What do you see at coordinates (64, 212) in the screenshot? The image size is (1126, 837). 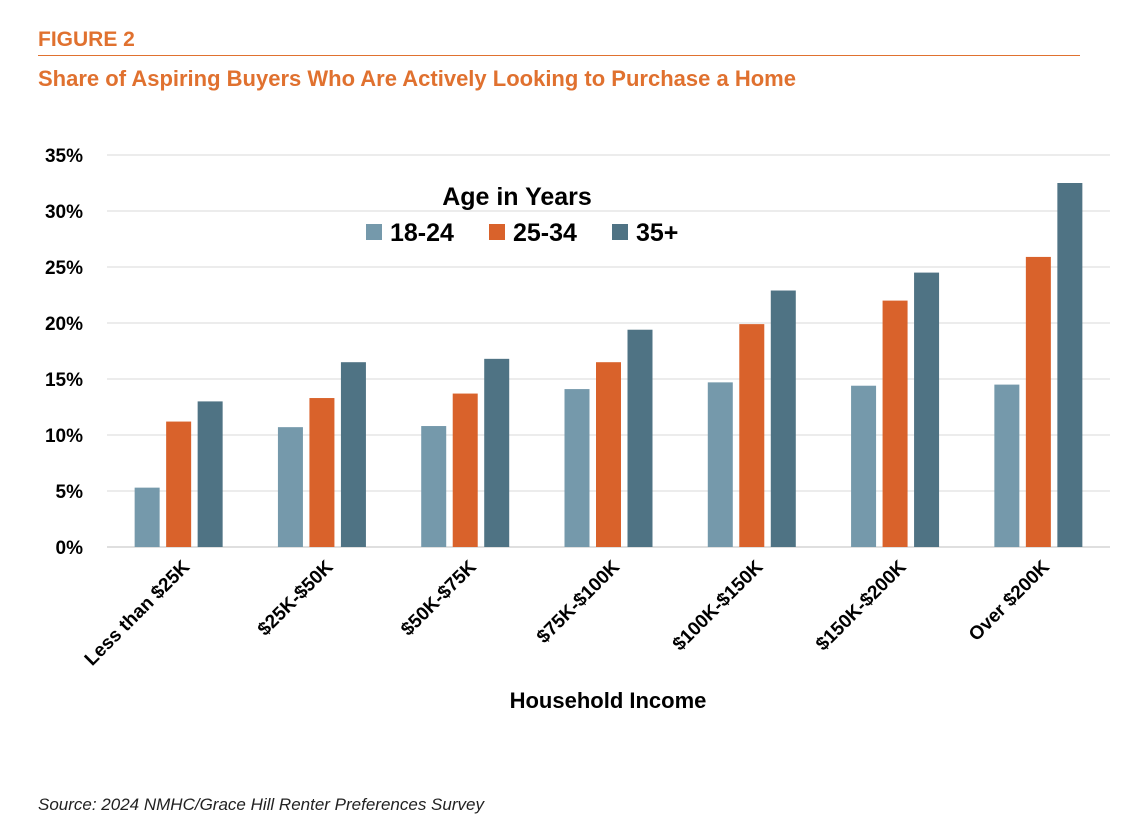 I see `y-tick-label: 30%` at bounding box center [64, 212].